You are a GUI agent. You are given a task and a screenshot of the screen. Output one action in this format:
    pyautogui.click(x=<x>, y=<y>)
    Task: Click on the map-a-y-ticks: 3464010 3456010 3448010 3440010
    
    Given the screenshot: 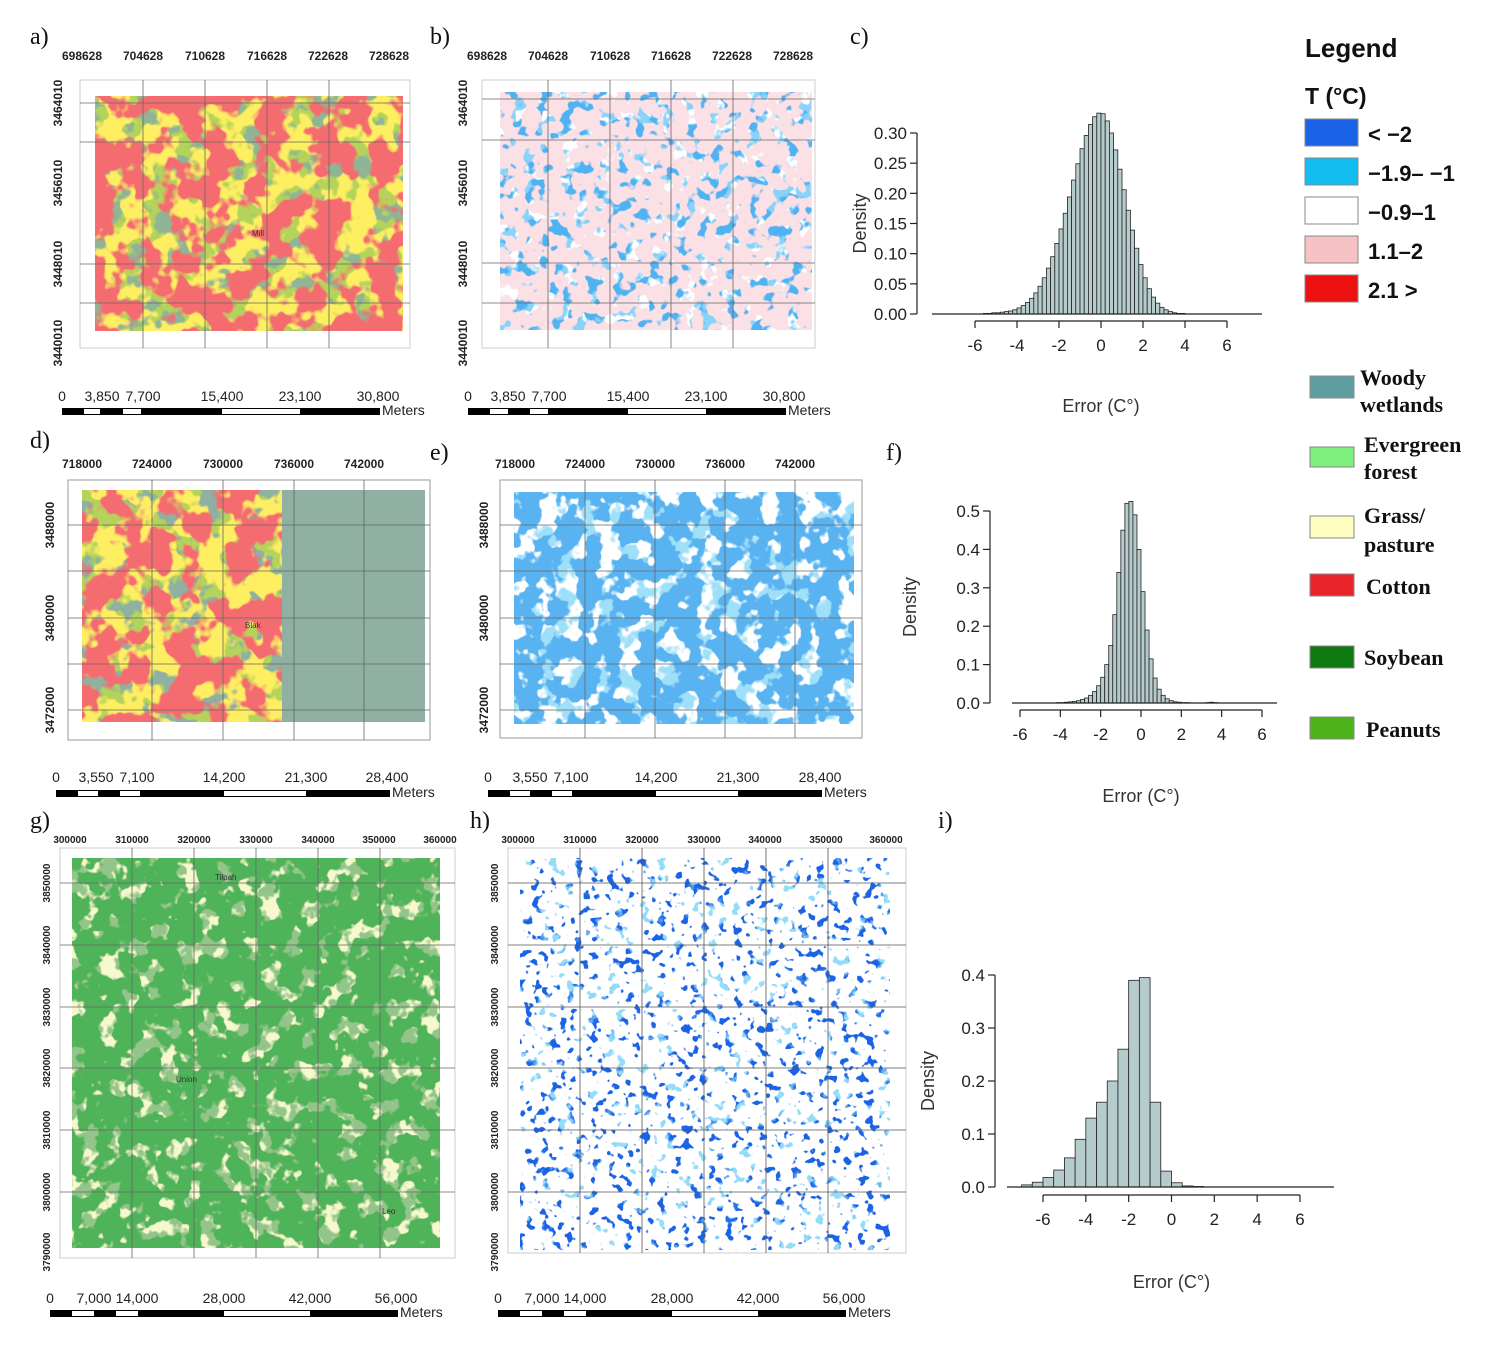 What is the action you would take?
    pyautogui.click(x=58, y=222)
    